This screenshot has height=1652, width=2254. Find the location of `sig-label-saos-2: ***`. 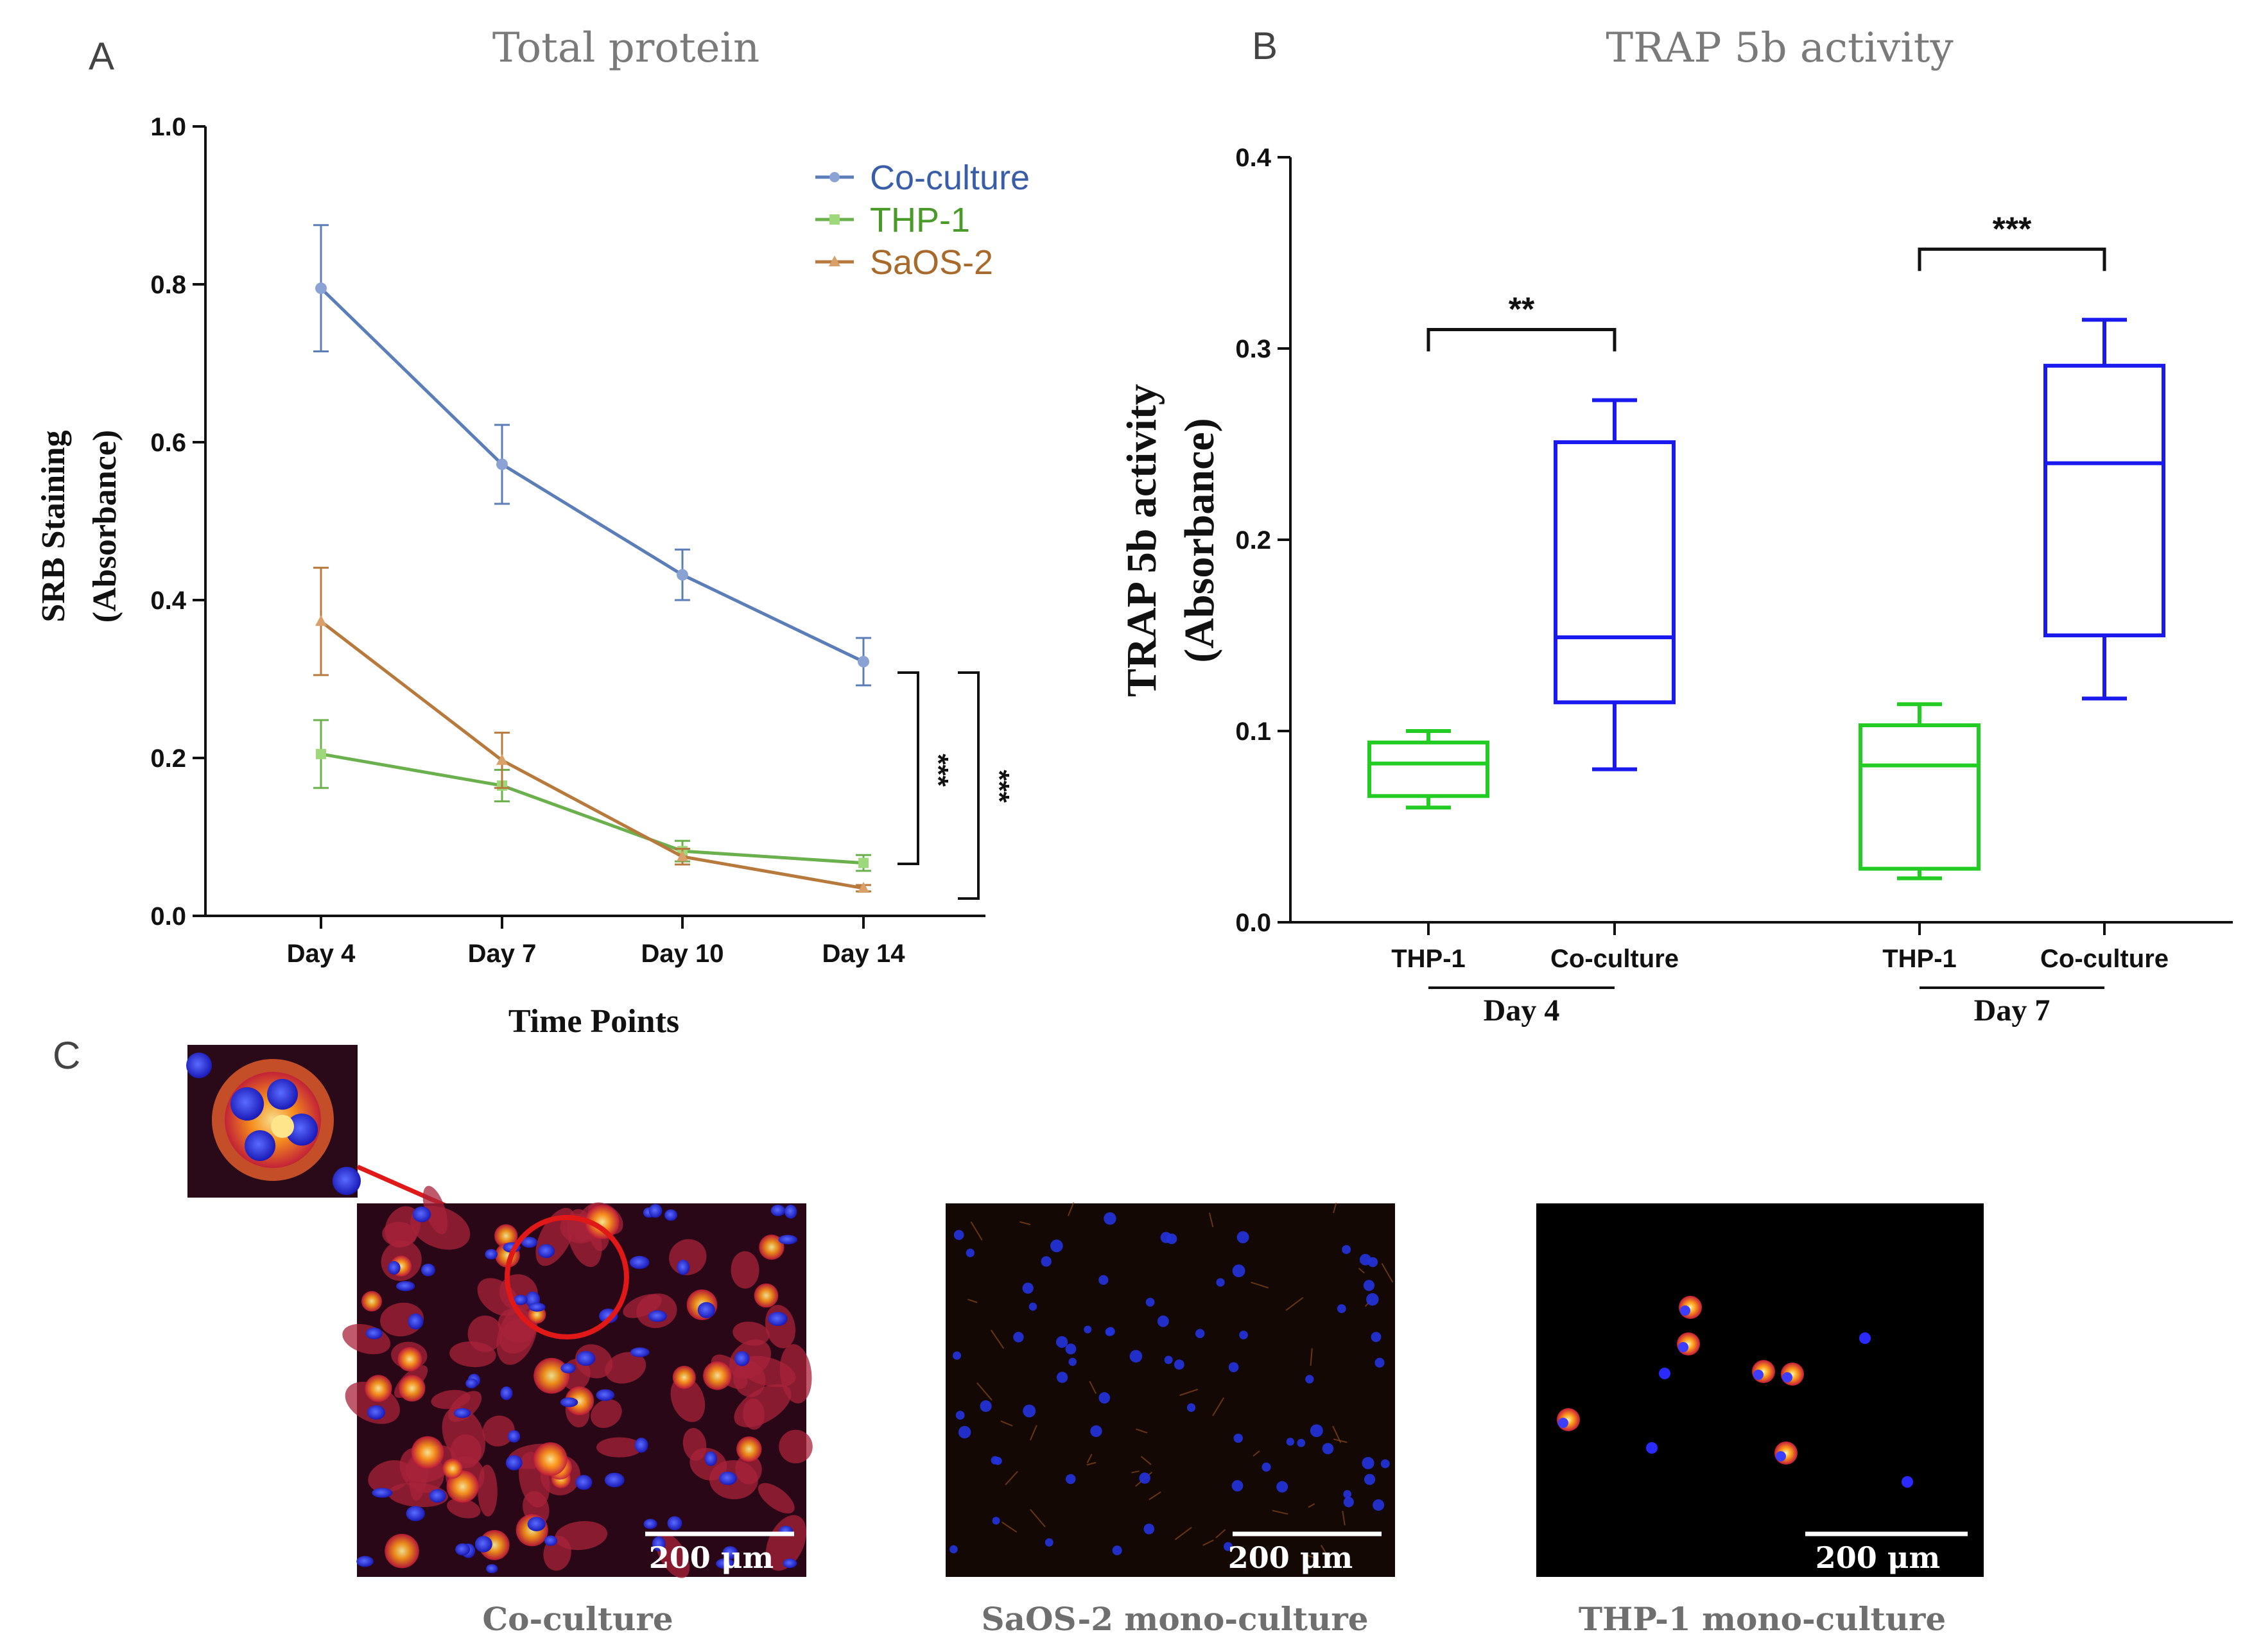

sig-label-saos-2: *** is located at coordinates (1000, 786).